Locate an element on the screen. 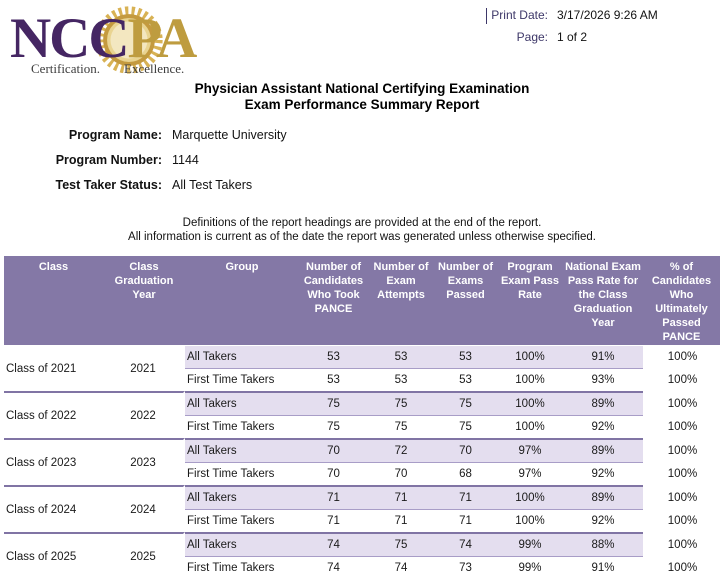 This screenshot has width=724, height=575. table-row: First Time Takers 53 53 53 100% 93% 100% is located at coordinates (362, 379).